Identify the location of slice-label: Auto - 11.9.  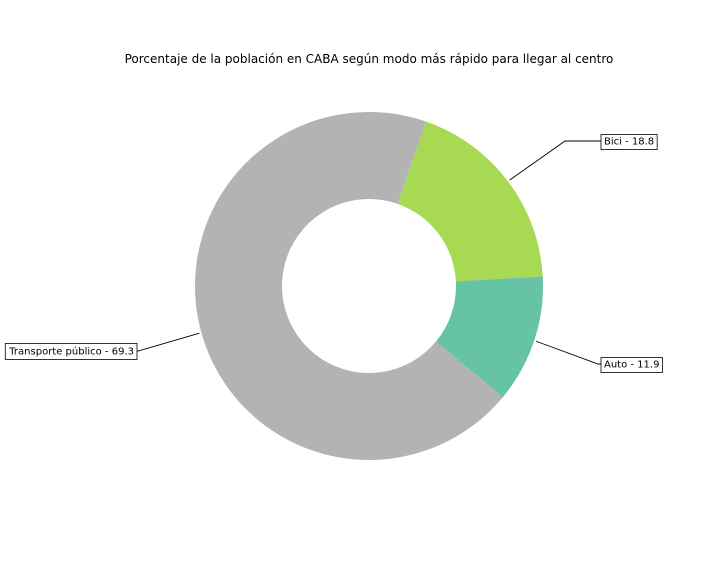
(631, 365).